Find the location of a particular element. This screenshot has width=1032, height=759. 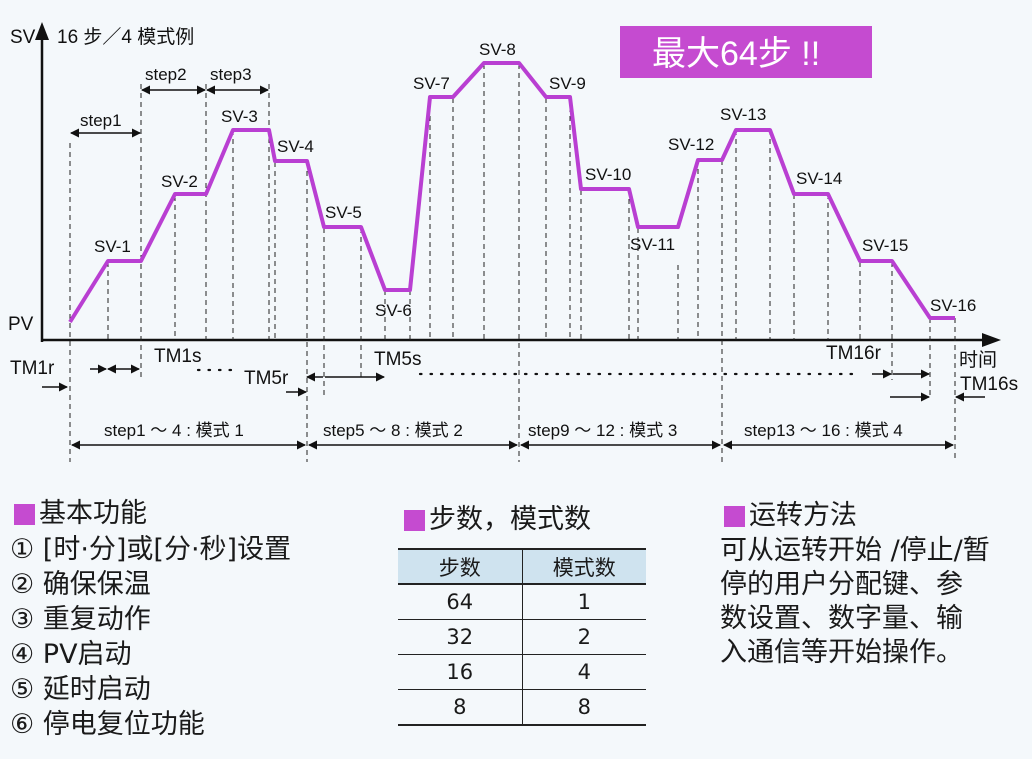

table-header-cell: 模式数 is located at coordinates (584, 566).